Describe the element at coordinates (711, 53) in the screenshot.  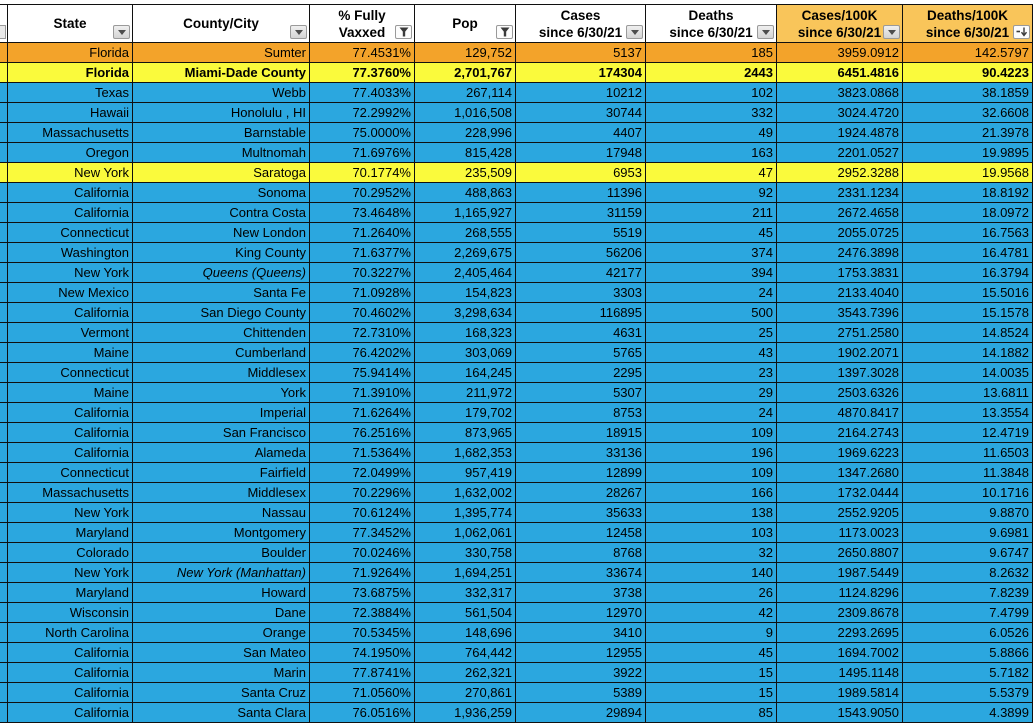
I see `cell-deaths-since: 185` at that location.